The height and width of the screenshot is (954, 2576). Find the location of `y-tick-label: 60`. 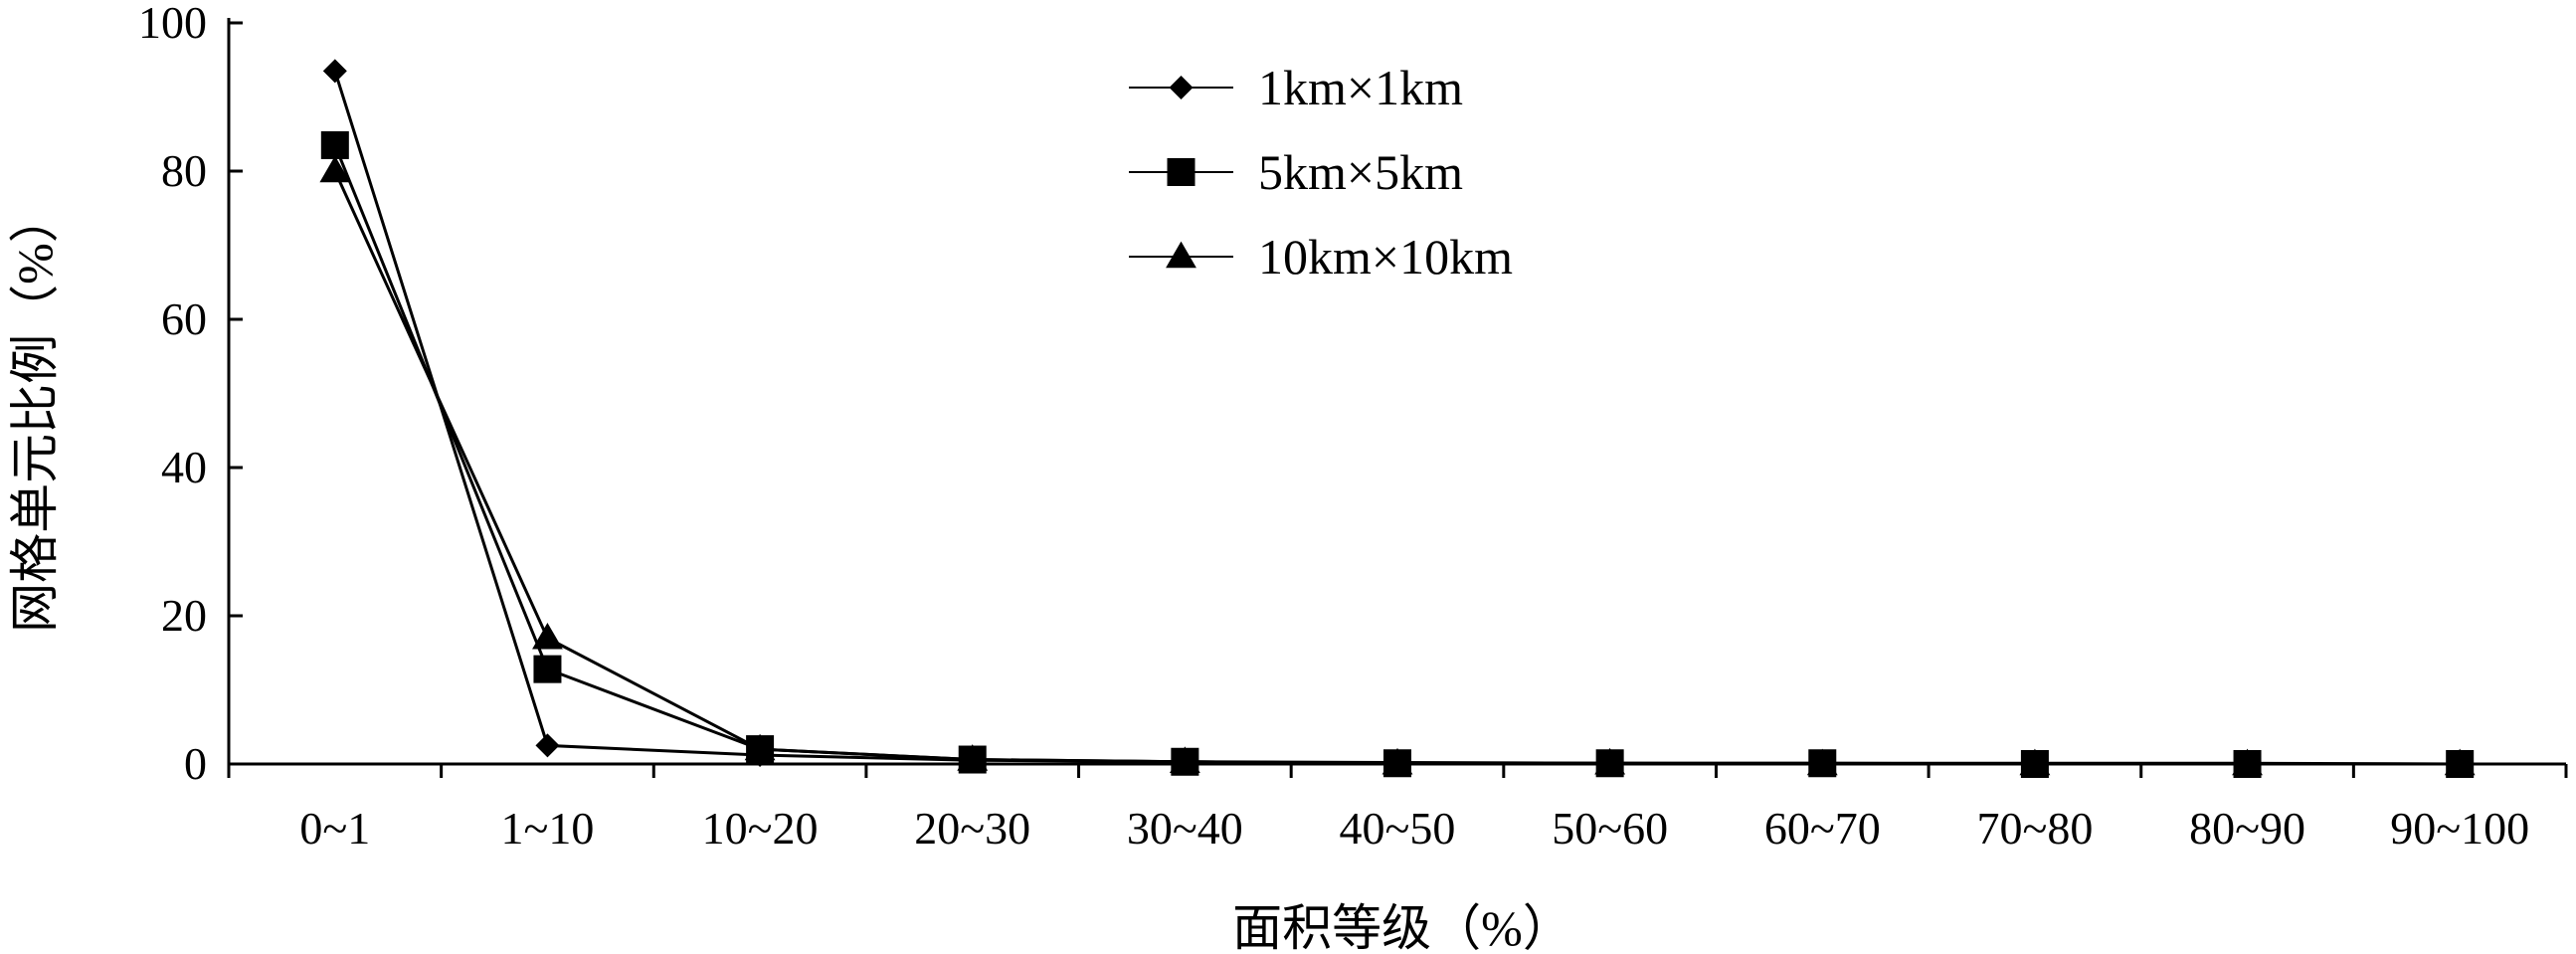

y-tick-label: 60 is located at coordinates (184, 318).